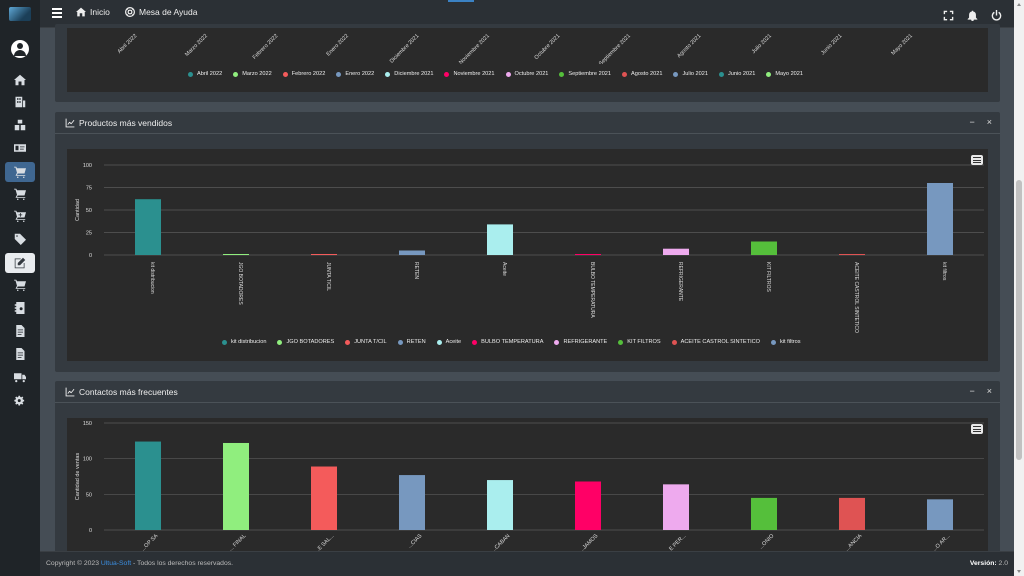 Image resolution: width=1024 pixels, height=576 pixels. What do you see at coordinates (205, 74) in the screenshot?
I see `legend-item: Abril 2022` at bounding box center [205, 74].